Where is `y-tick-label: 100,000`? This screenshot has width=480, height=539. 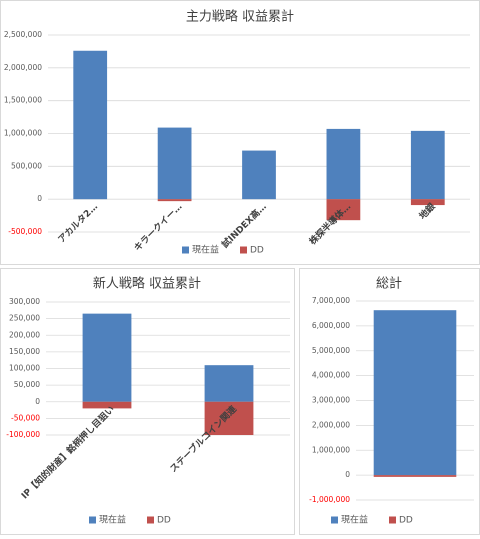
y-tick-label: 100,000 is located at coordinates (24, 368).